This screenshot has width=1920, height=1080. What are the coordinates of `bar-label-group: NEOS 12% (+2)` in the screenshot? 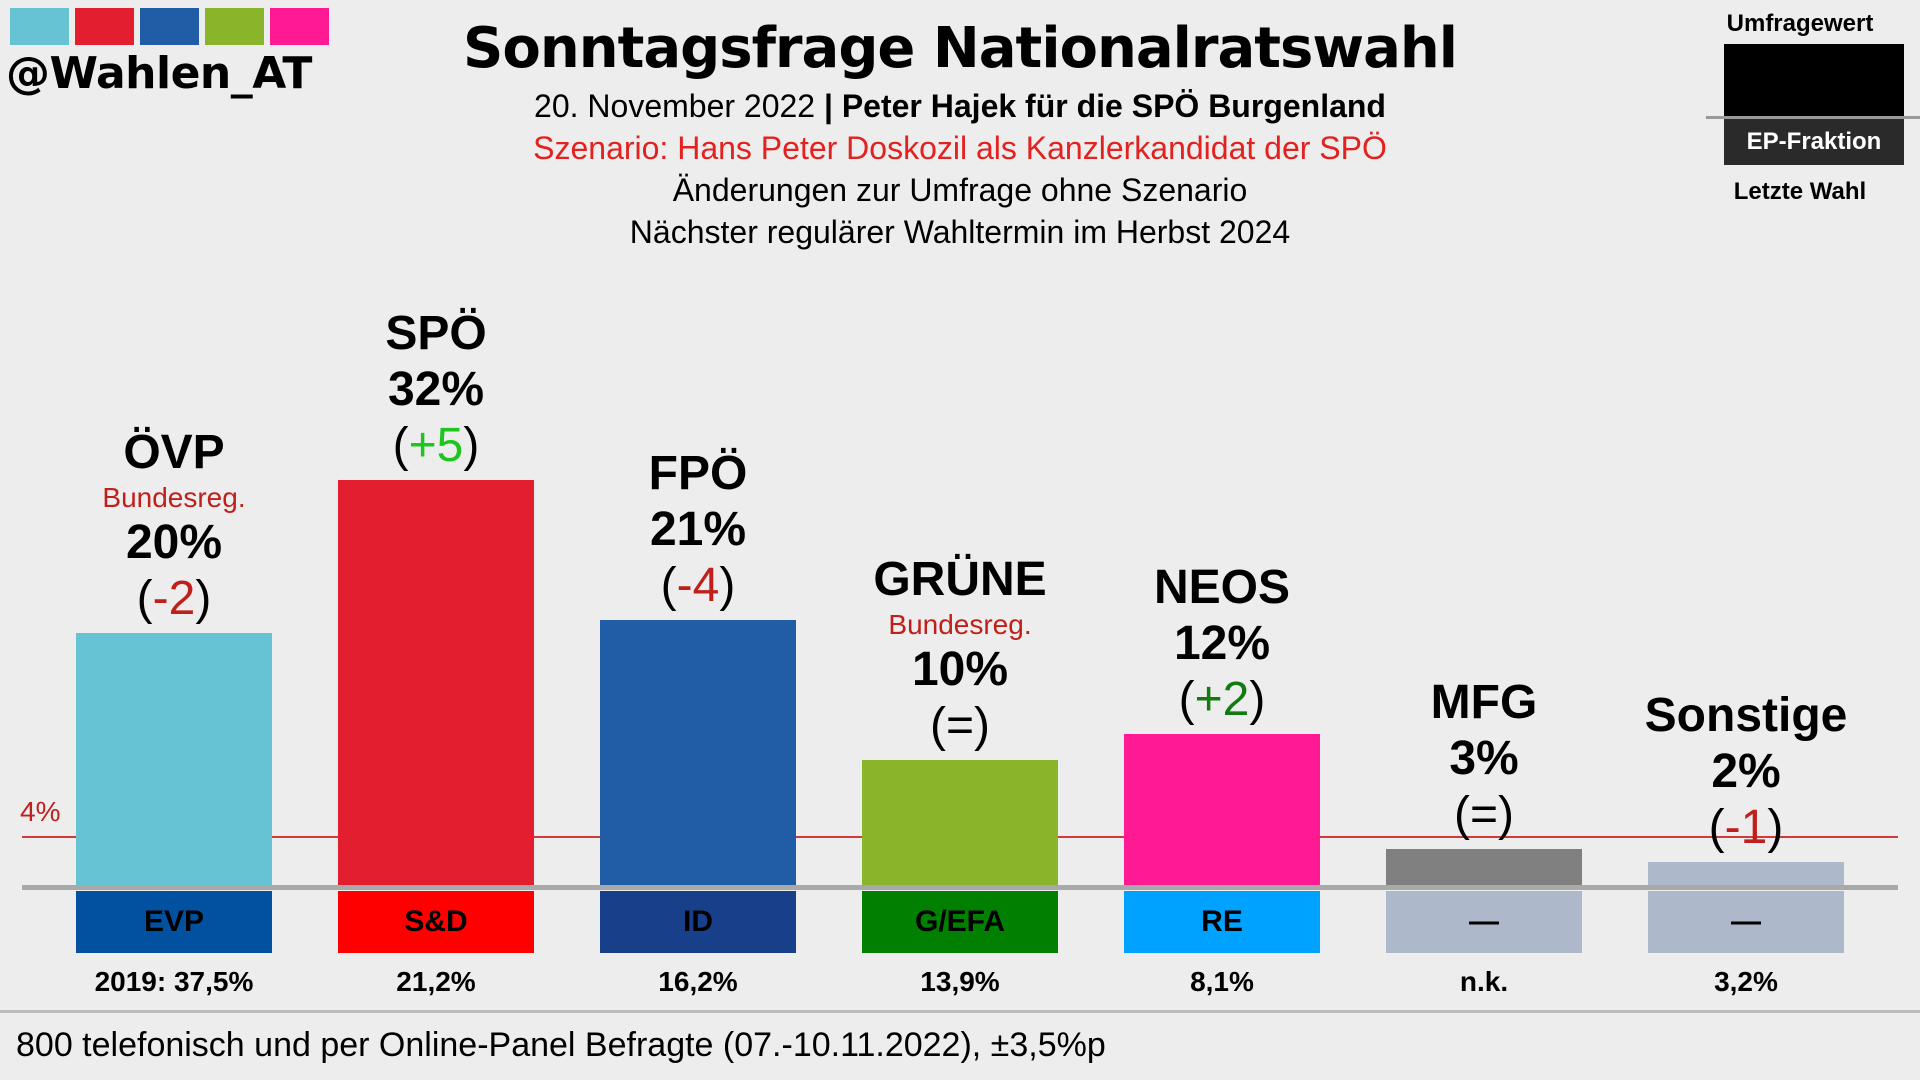 It's located at (1222, 644).